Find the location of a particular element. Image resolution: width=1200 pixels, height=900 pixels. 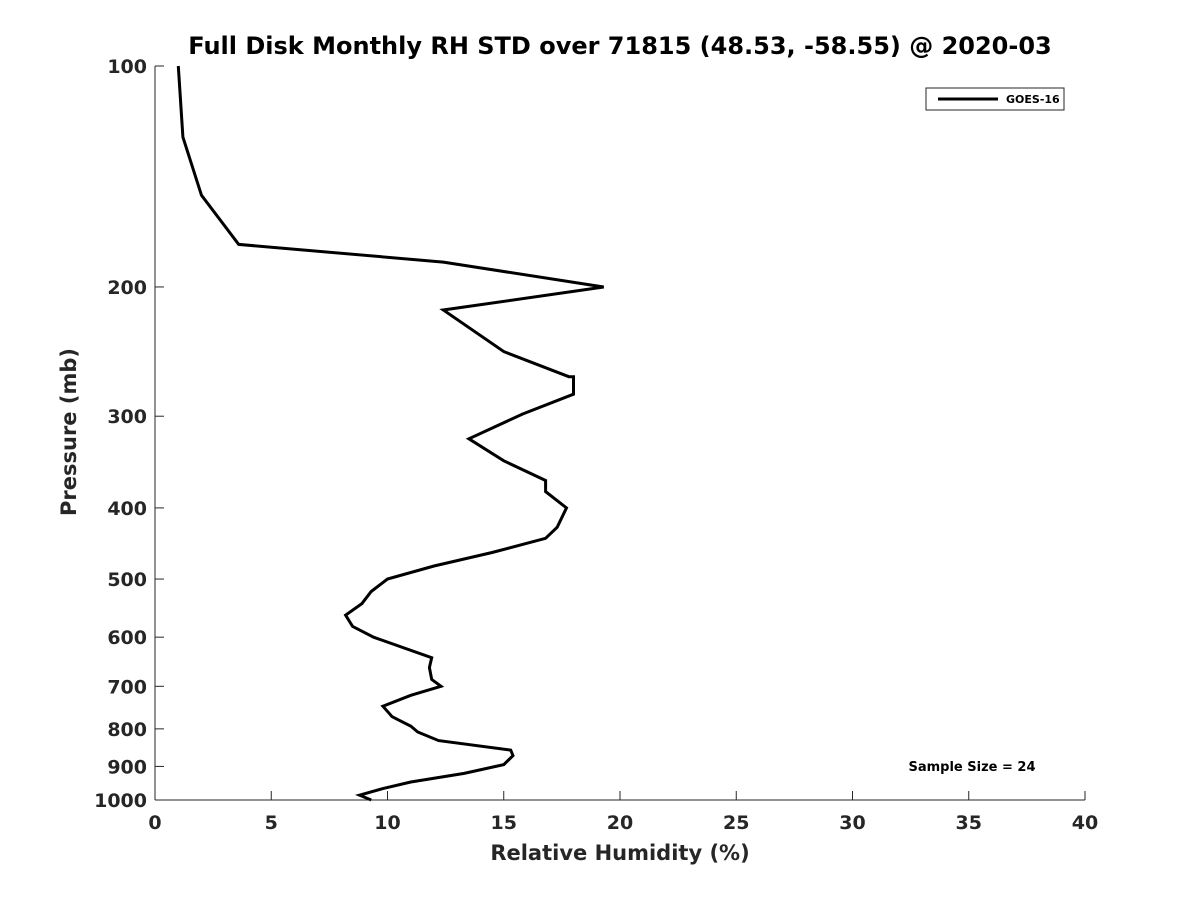

y-tick-label: 1000 is located at coordinates (120, 801).